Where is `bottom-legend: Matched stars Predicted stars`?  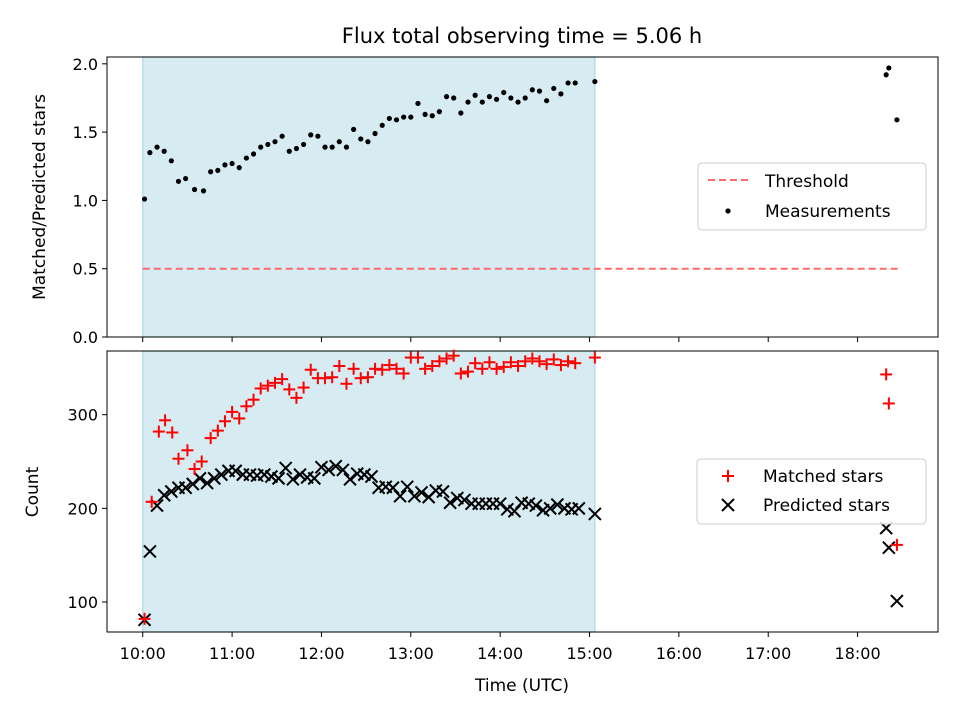
bottom-legend: Matched stars Predicted stars is located at coordinates (811, 491).